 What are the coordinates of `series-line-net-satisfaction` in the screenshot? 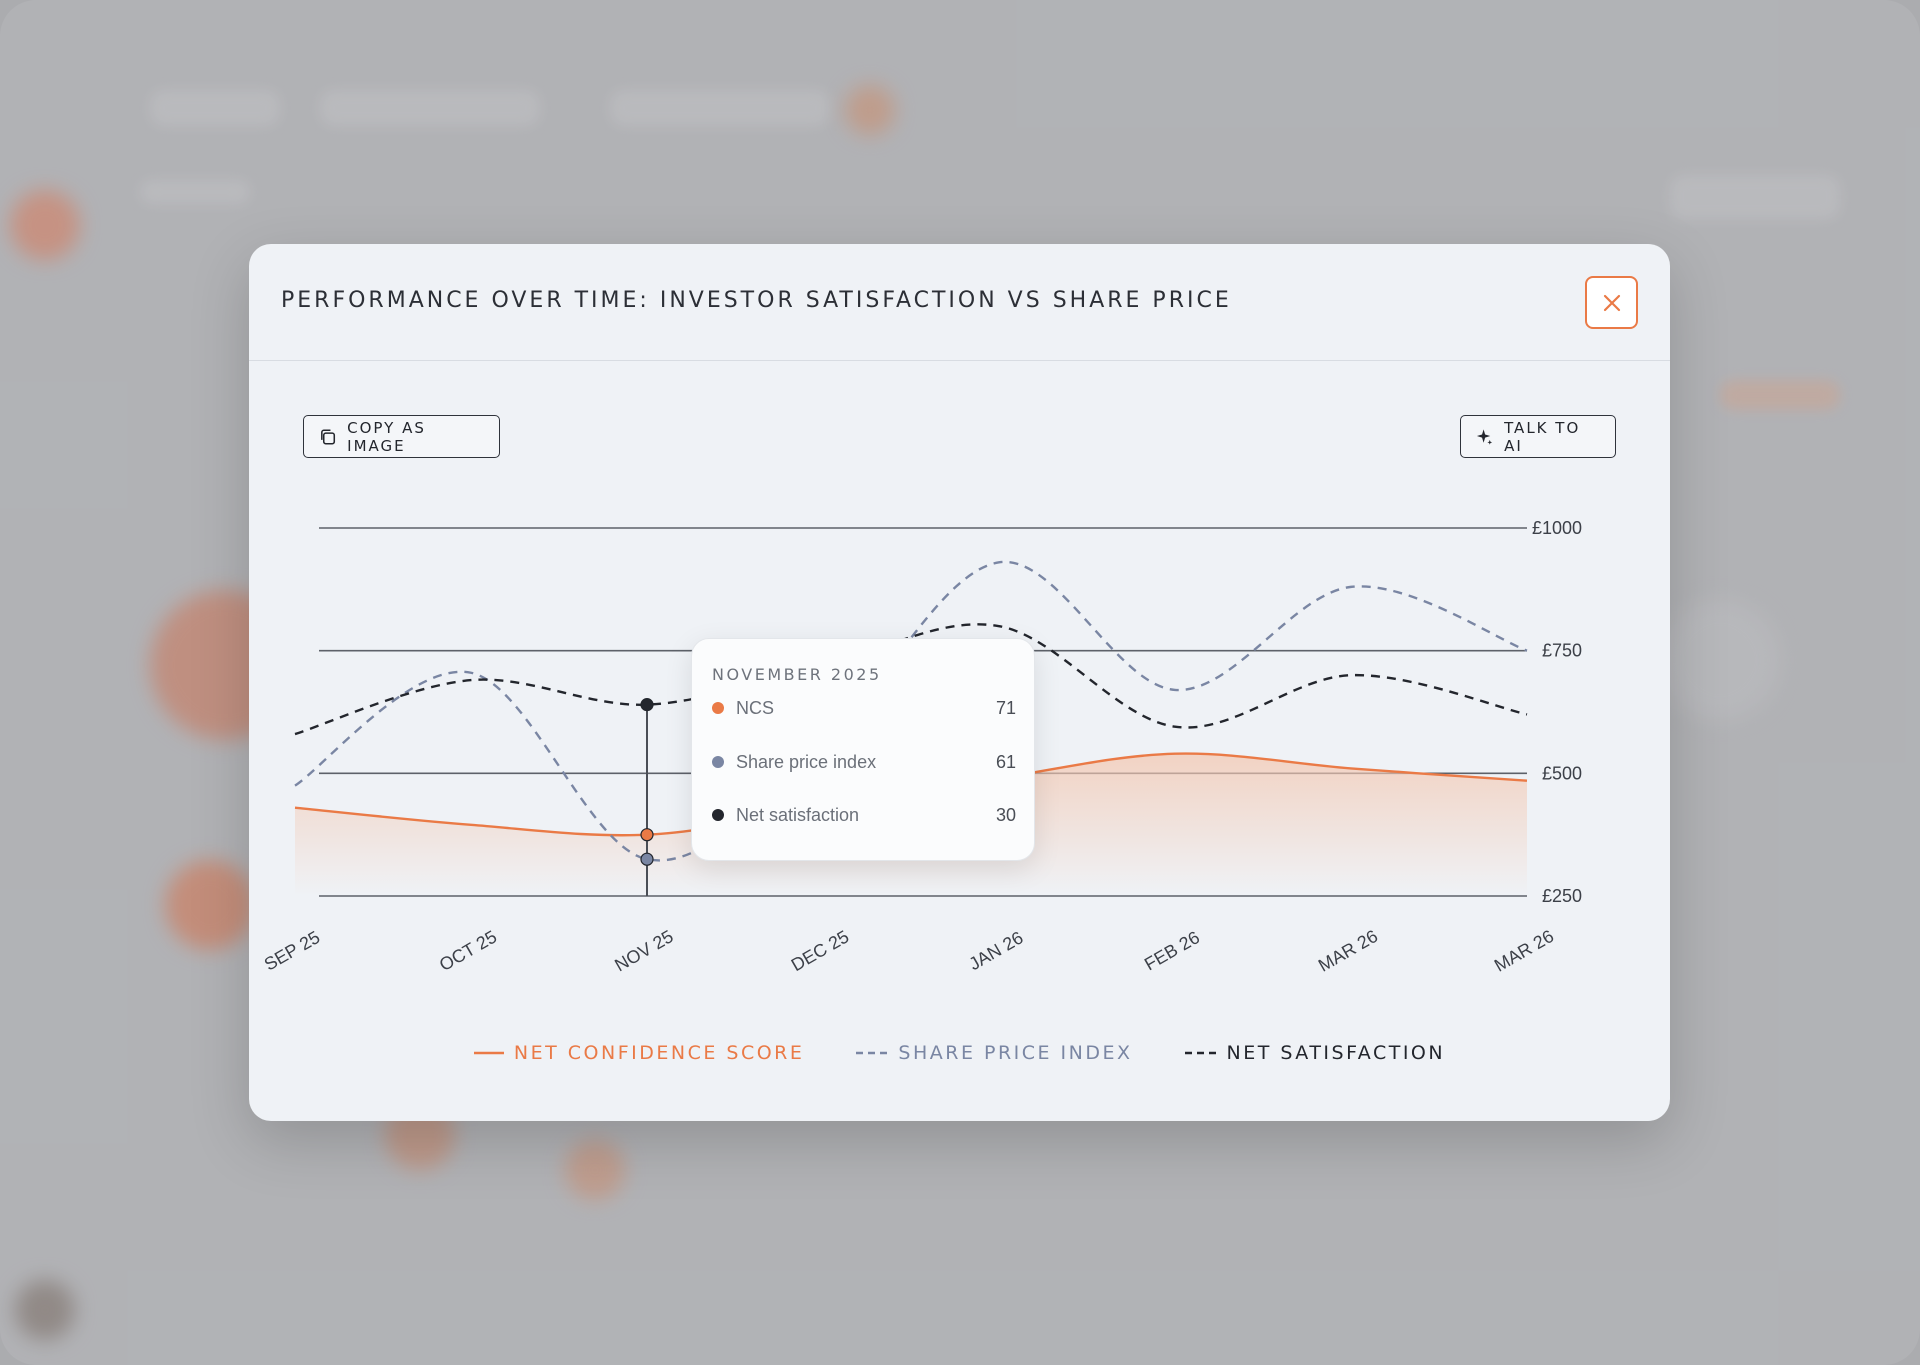 It's located at (911, 679).